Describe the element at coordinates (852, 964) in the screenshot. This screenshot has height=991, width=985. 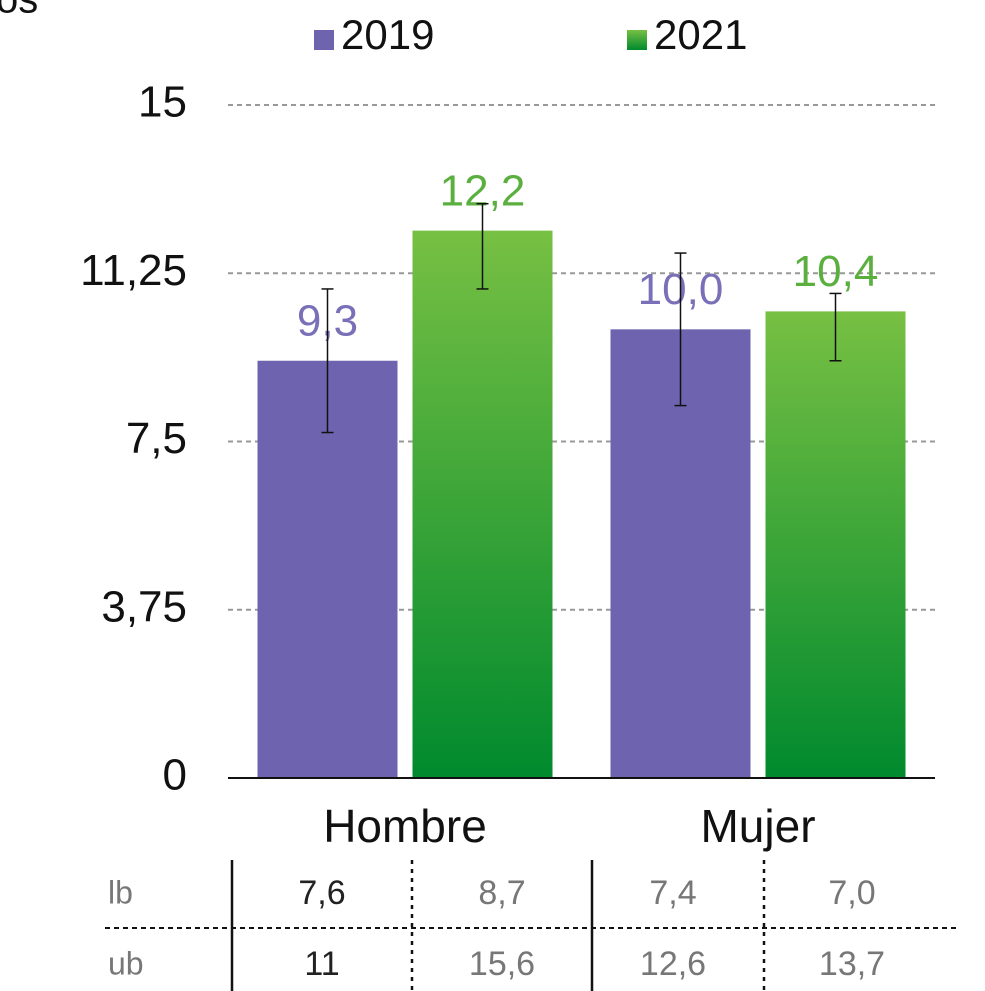
I see `table-cell: 13,7` at that location.